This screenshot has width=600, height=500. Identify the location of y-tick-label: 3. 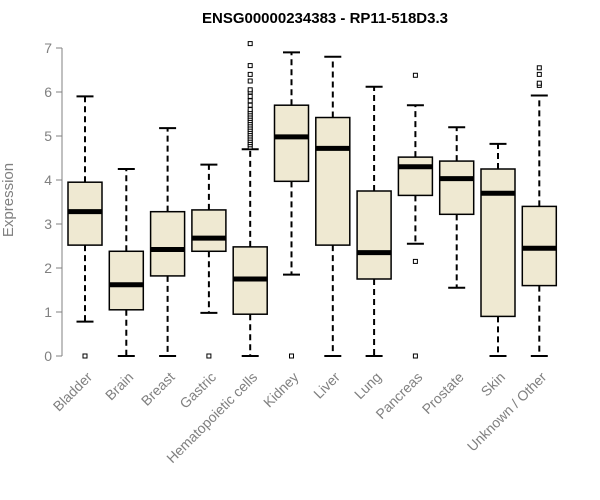
(48, 224).